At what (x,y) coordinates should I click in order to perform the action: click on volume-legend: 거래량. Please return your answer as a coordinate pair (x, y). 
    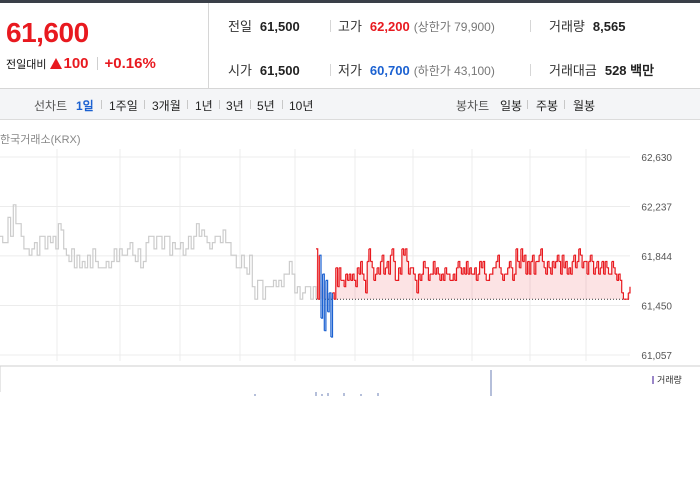
    Looking at the image, I should click on (667, 379).